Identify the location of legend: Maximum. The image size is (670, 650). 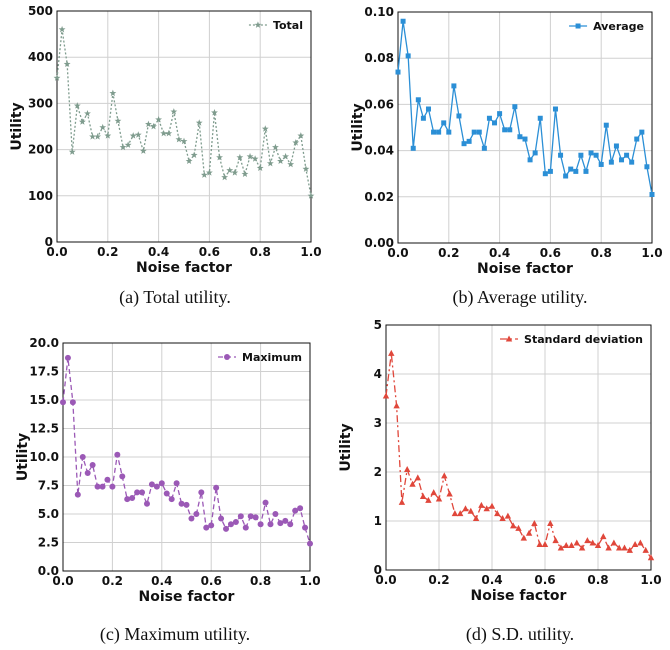
(260, 357).